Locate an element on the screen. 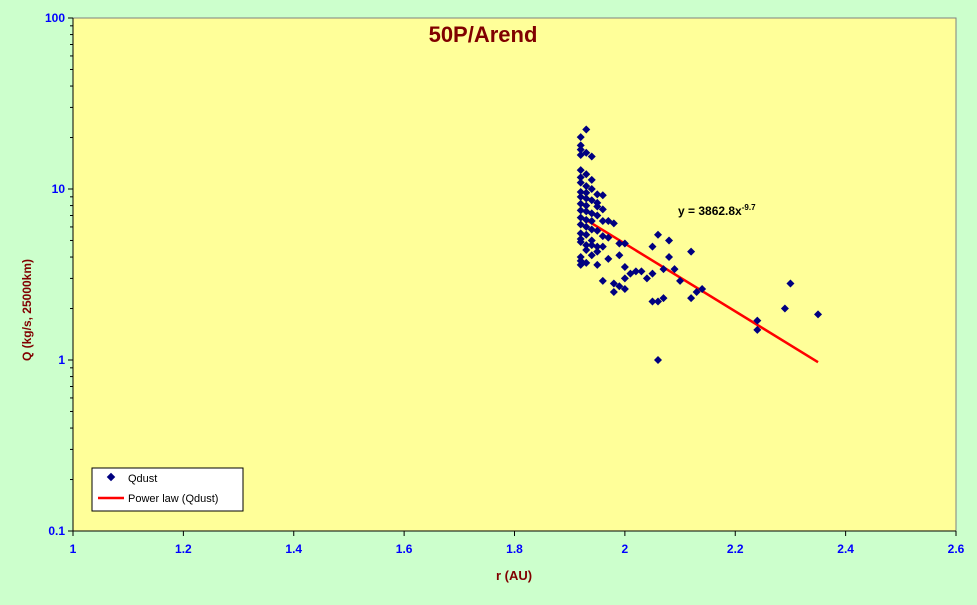 This screenshot has width=977, height=605. fit-equation: y = 3862.8x-9.7 is located at coordinates (717, 210).